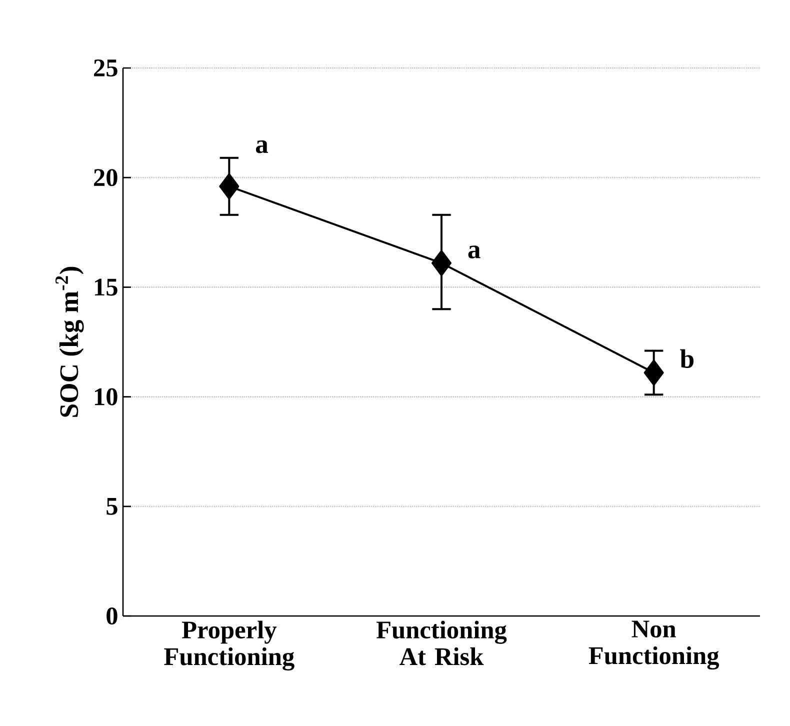  Describe the element at coordinates (687, 358) in the screenshot. I see `annotation: b` at that location.